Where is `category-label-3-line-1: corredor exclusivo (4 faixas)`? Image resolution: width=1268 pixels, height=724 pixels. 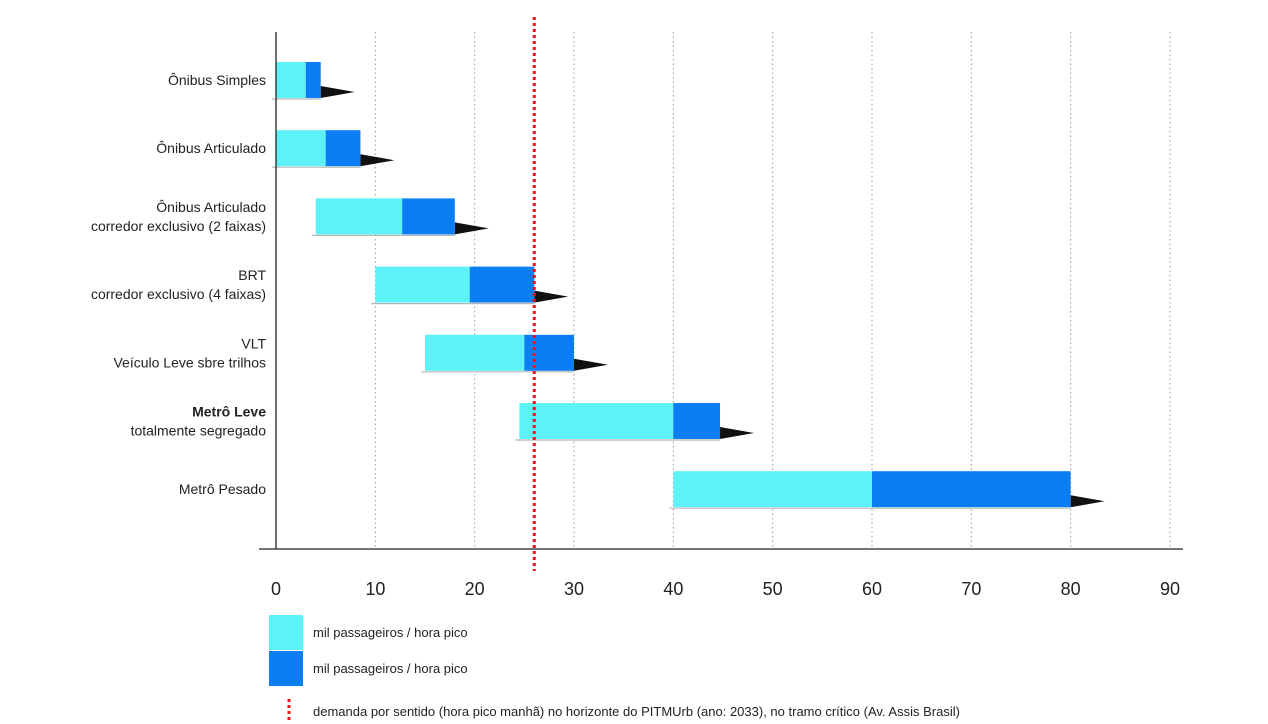
category-label-3-line-1: corredor exclusivo (4 faixas) is located at coordinates (178, 294).